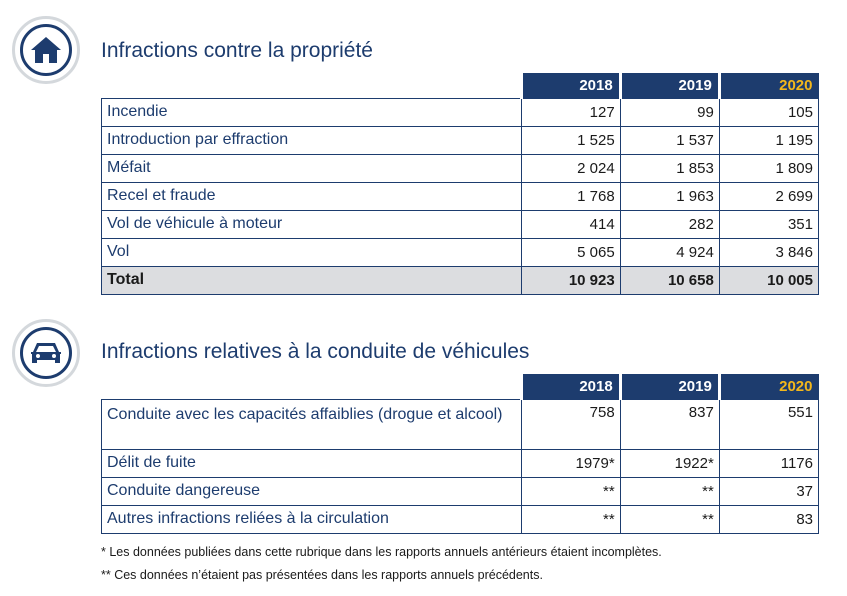  I want to click on row-label: Introduction par effraction, so click(311, 140).